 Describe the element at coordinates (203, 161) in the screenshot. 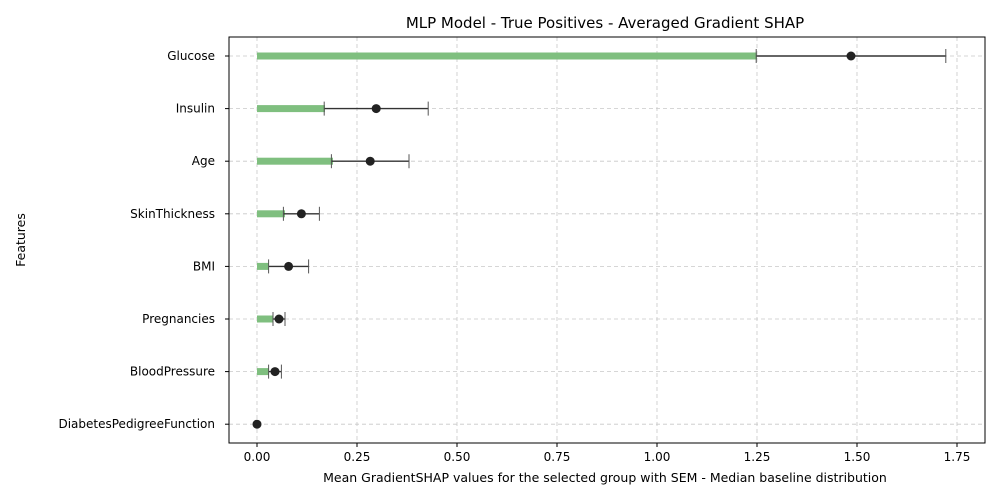

I see `y-tick-label: Age` at that location.